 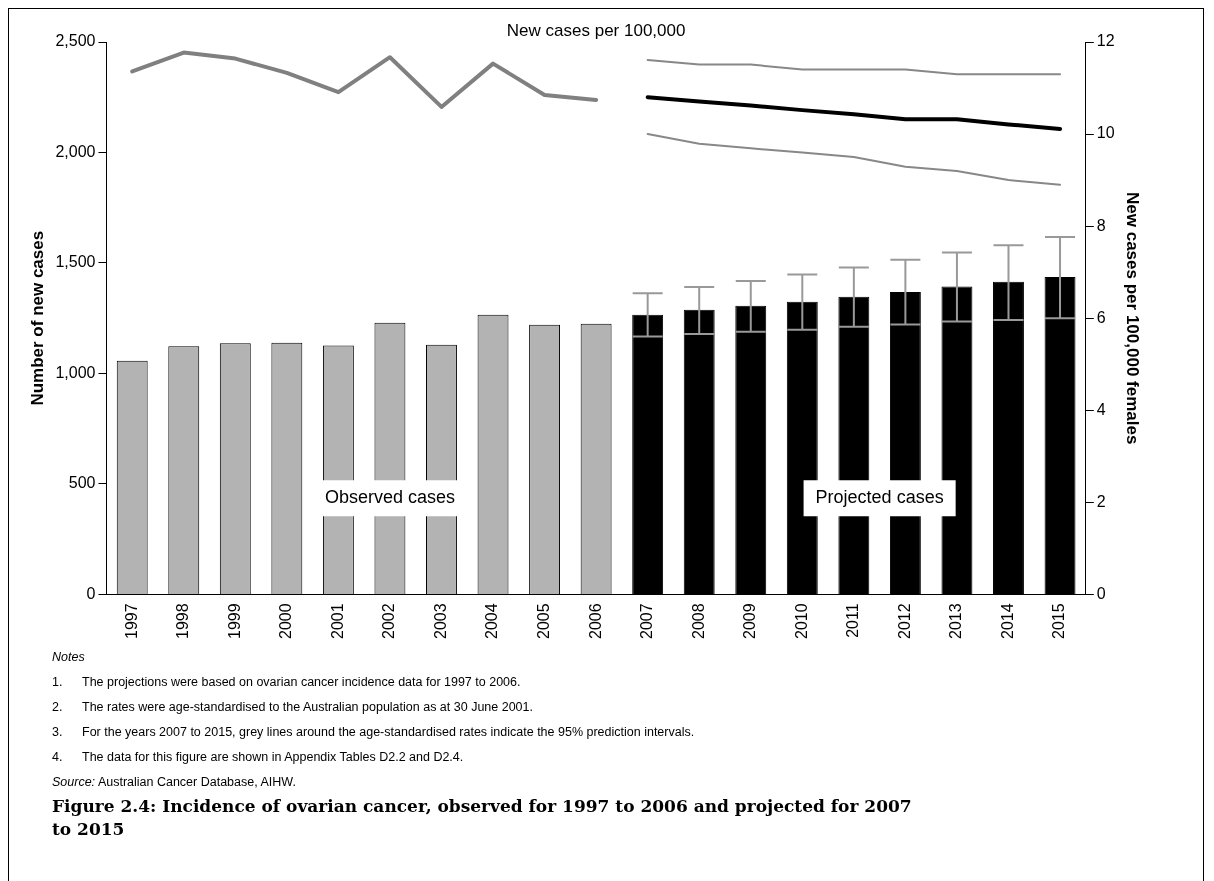 What do you see at coordinates (131, 621) in the screenshot?
I see `x-tick-label: 1997` at bounding box center [131, 621].